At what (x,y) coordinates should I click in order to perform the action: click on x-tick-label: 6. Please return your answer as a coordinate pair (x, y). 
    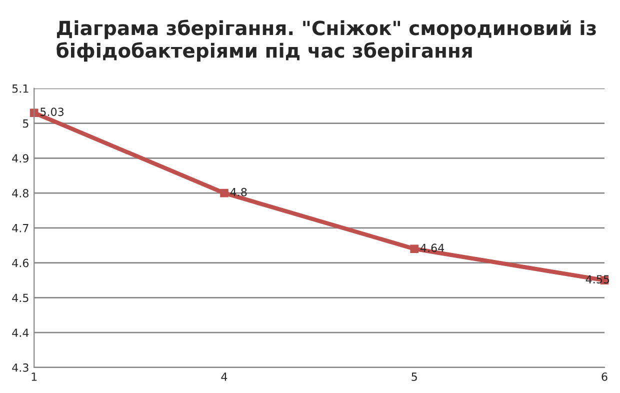
    Looking at the image, I should click on (605, 376).